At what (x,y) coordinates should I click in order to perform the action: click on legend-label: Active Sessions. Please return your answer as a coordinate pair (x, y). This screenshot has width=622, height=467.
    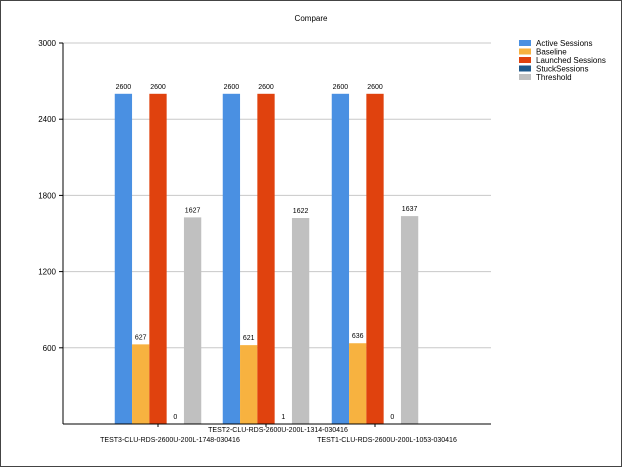
    Looking at the image, I should click on (564, 43).